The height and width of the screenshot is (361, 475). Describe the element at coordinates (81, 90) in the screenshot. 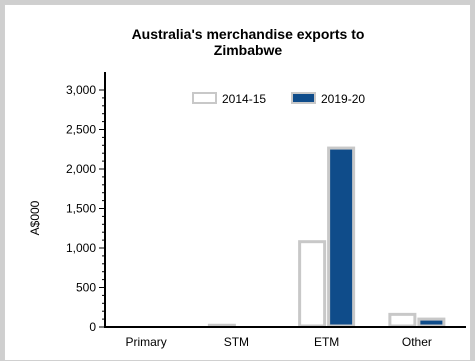

I see `y-tick-label: 3,000` at that location.